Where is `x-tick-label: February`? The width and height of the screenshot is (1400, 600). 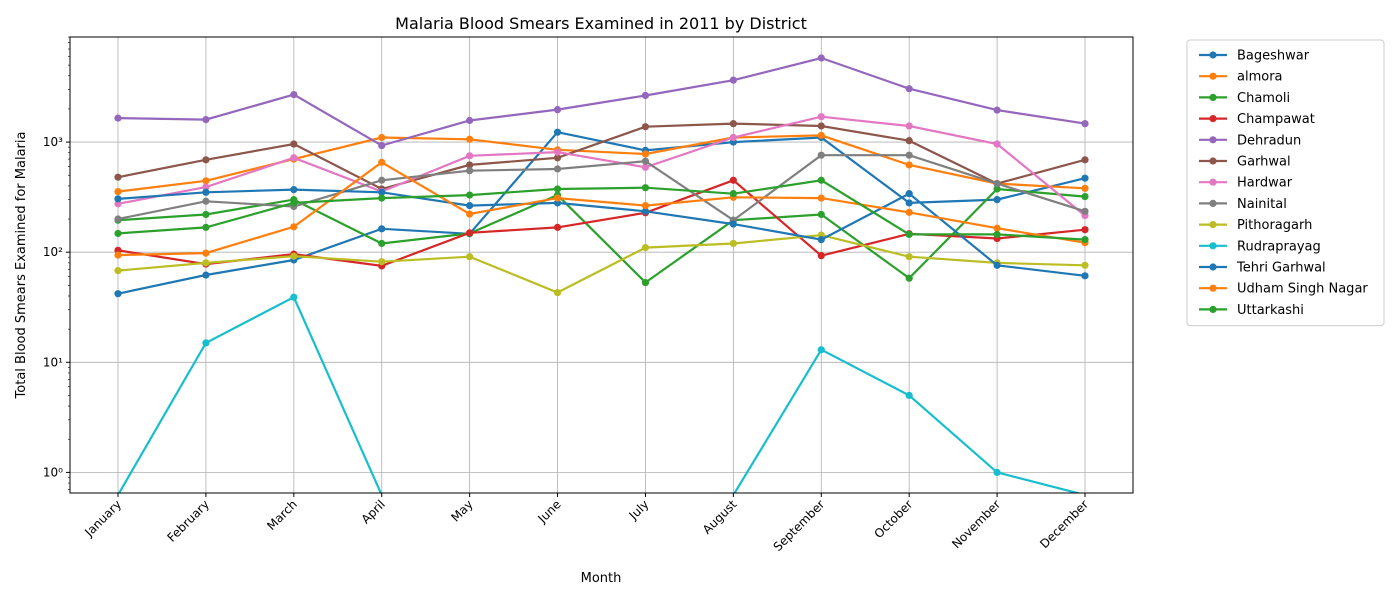 x-tick-label: February is located at coordinates (189, 521).